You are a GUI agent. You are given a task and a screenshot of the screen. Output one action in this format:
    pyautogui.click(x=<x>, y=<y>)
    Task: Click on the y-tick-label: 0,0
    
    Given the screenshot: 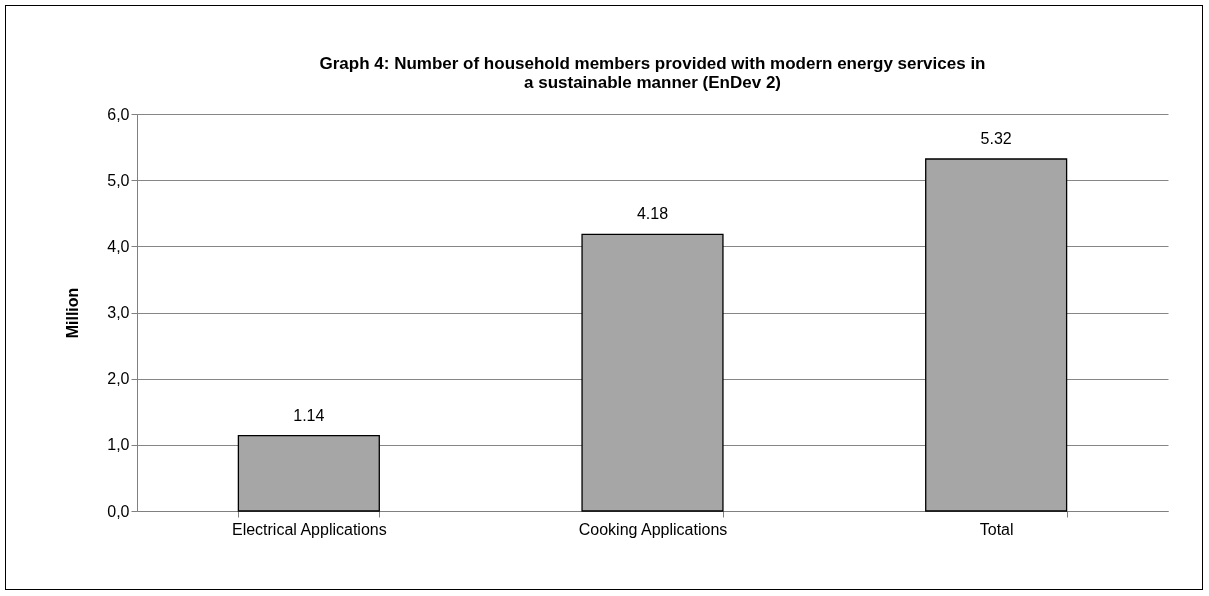 What is the action you would take?
    pyautogui.click(x=118, y=511)
    